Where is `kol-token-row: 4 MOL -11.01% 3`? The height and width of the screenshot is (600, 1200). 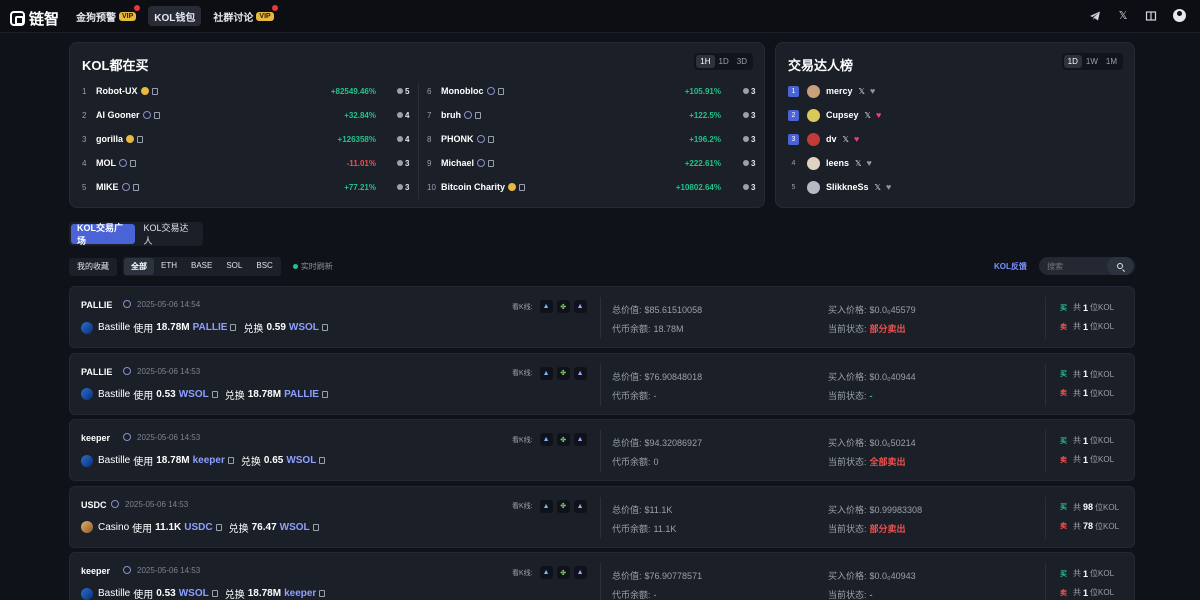
kol-token-row: 4 MOL -11.01% 3 is located at coordinates (247, 163).